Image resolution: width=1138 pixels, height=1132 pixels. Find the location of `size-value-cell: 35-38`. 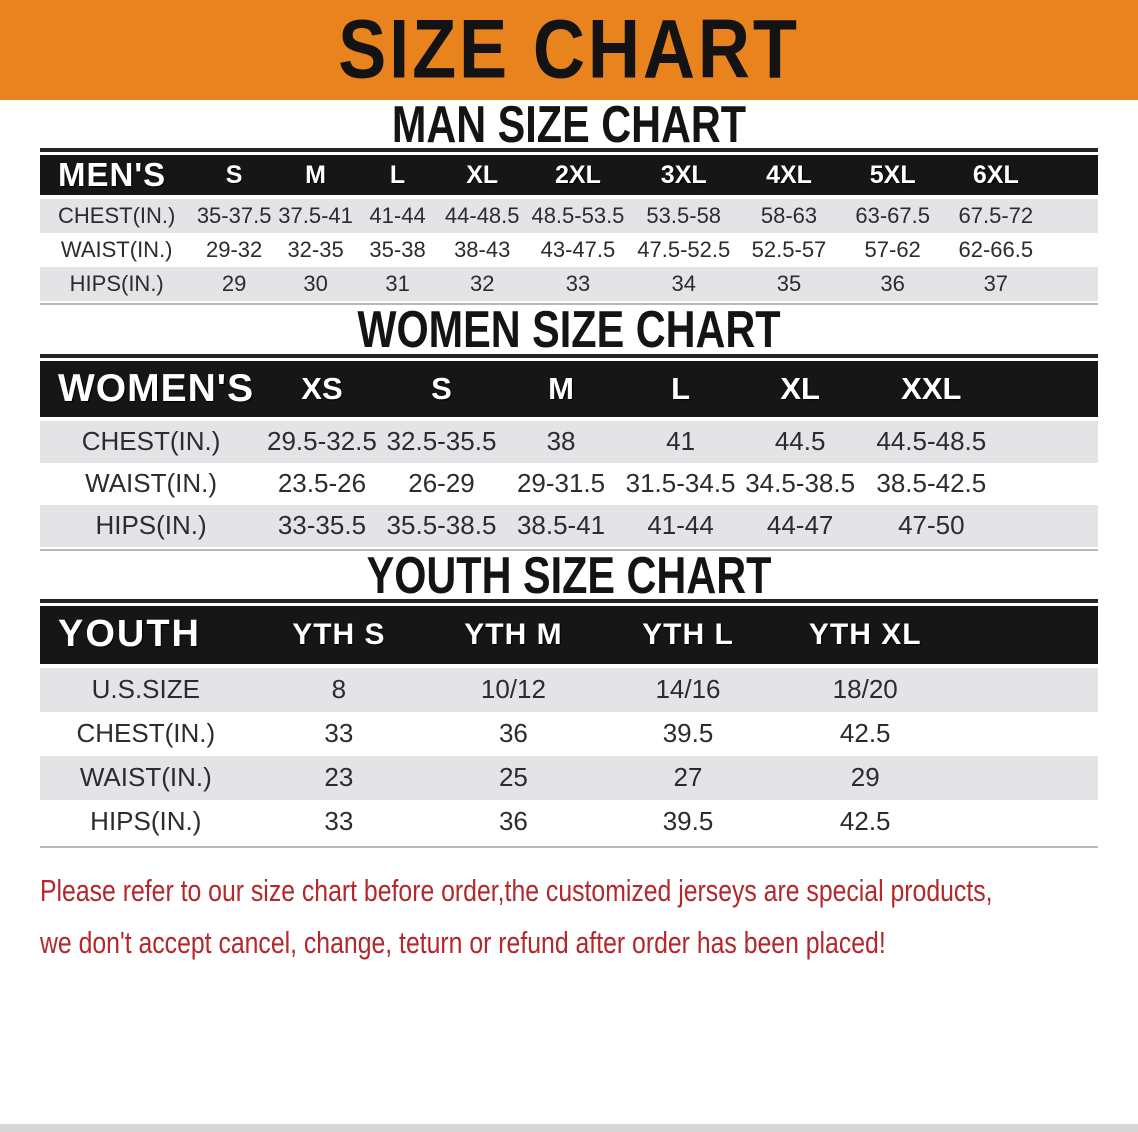

size-value-cell: 35-38 is located at coordinates (397, 250).